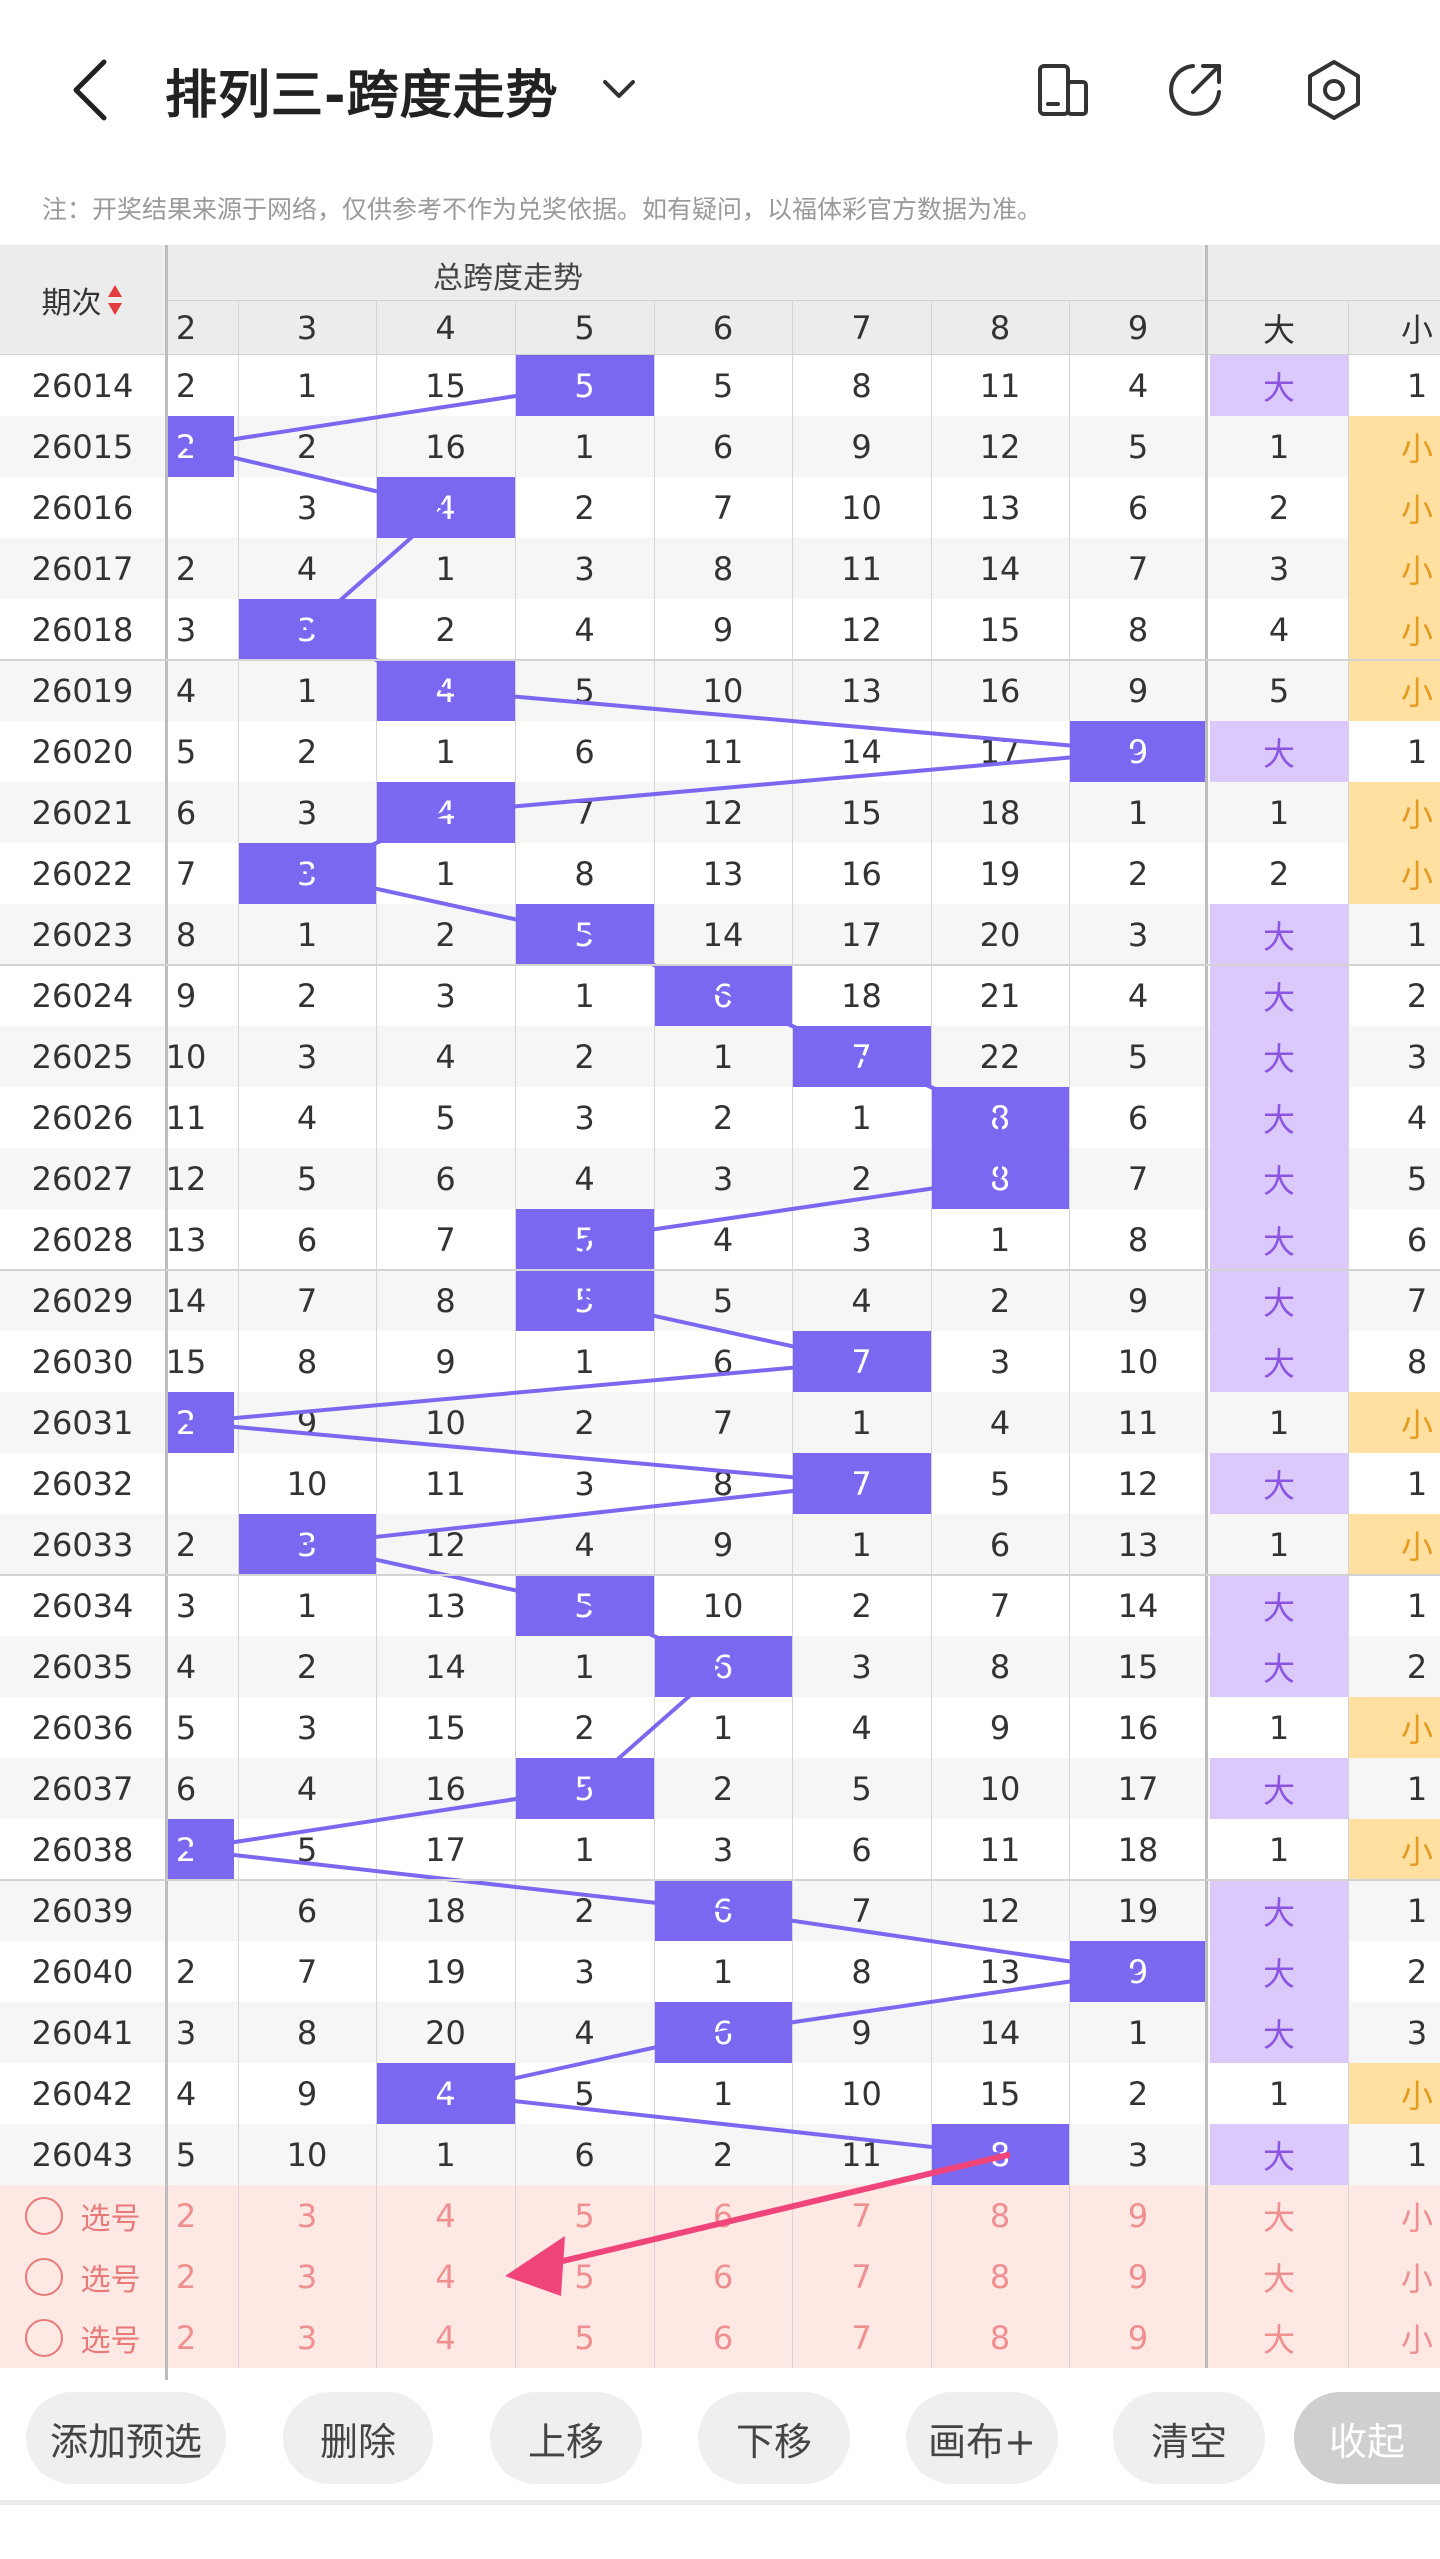 This screenshot has height=2559, width=1440. Describe the element at coordinates (1195, 90) in the screenshot. I see `share-icon` at that location.